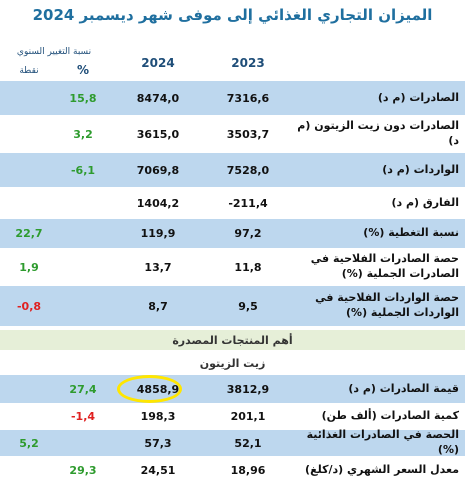  What do you see at coordinates (376, 63) in the screenshot?
I see `label-header` at bounding box center [376, 63].